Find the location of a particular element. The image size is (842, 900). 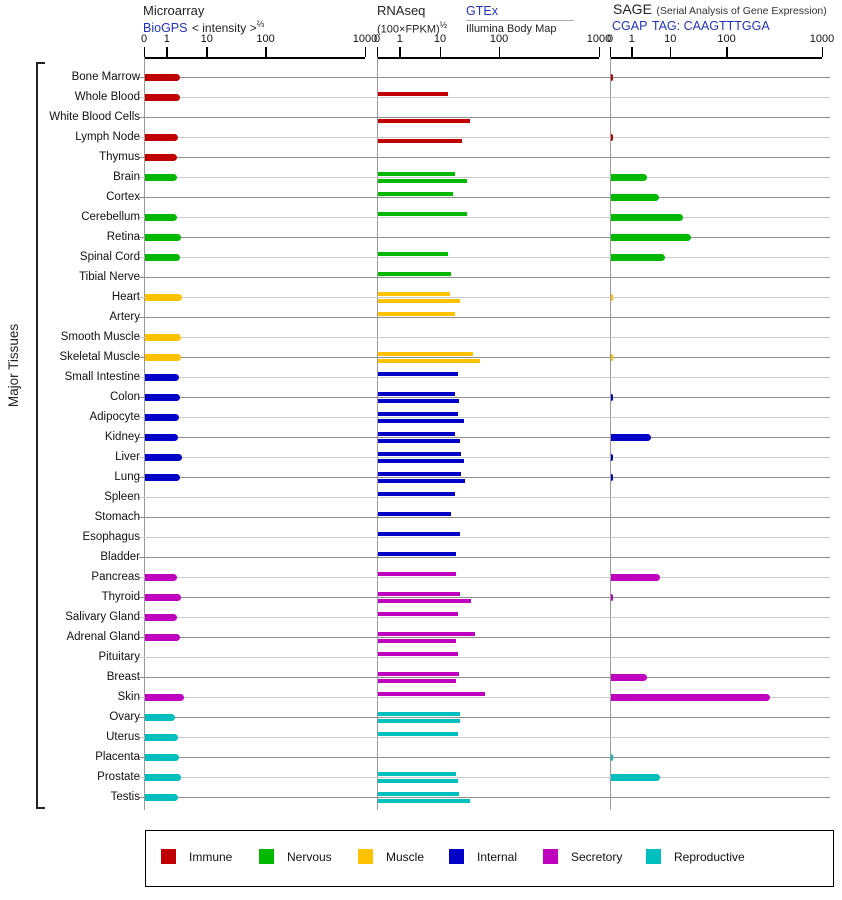

tissue-label: Whole Blood is located at coordinates (107, 97).